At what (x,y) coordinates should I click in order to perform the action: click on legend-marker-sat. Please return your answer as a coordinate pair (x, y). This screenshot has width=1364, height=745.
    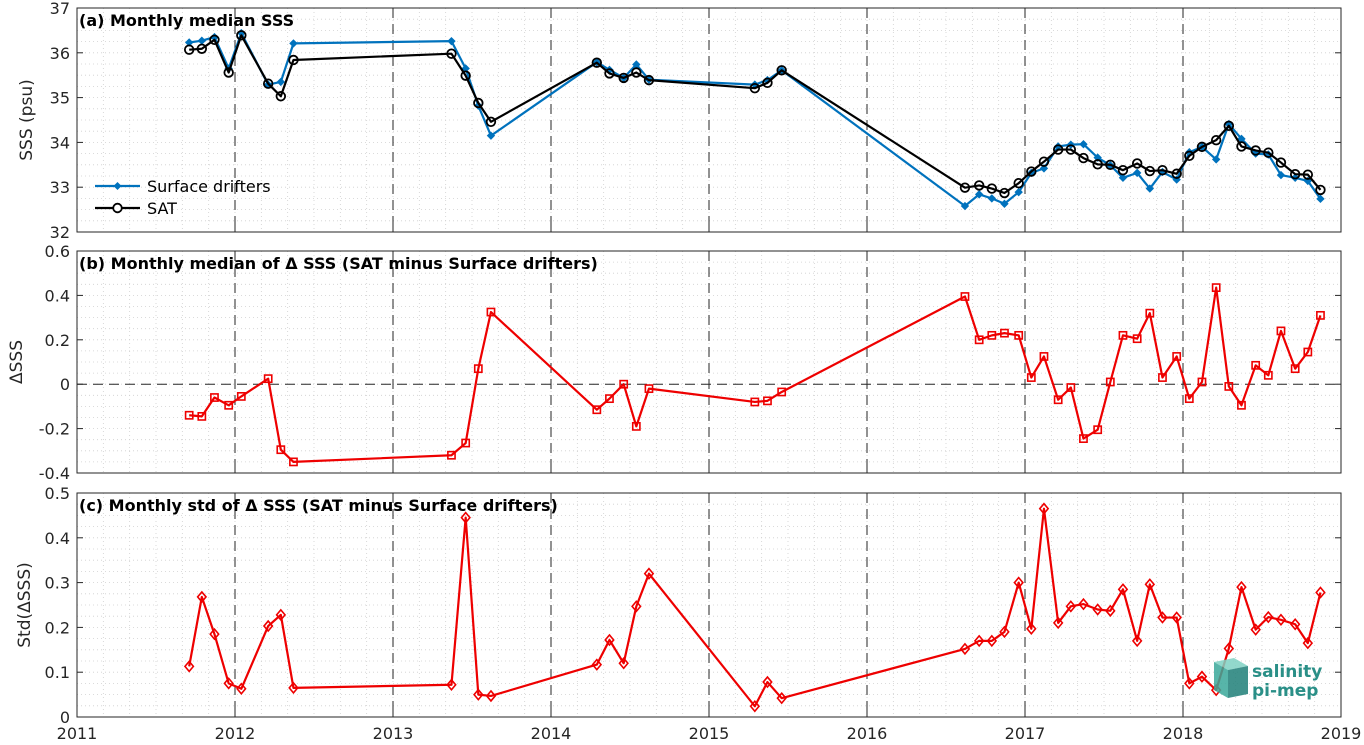
    Looking at the image, I should click on (117, 208).